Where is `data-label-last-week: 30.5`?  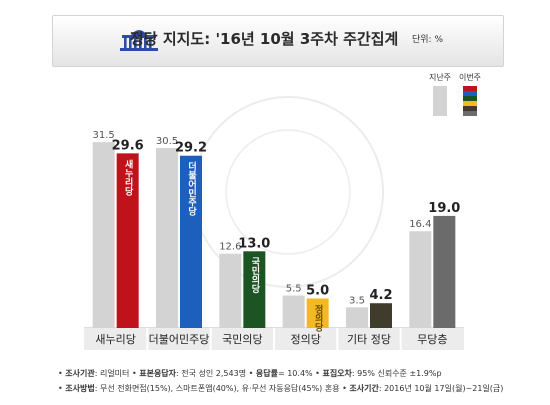
data-label-last-week: 30.5 is located at coordinates (167, 141).